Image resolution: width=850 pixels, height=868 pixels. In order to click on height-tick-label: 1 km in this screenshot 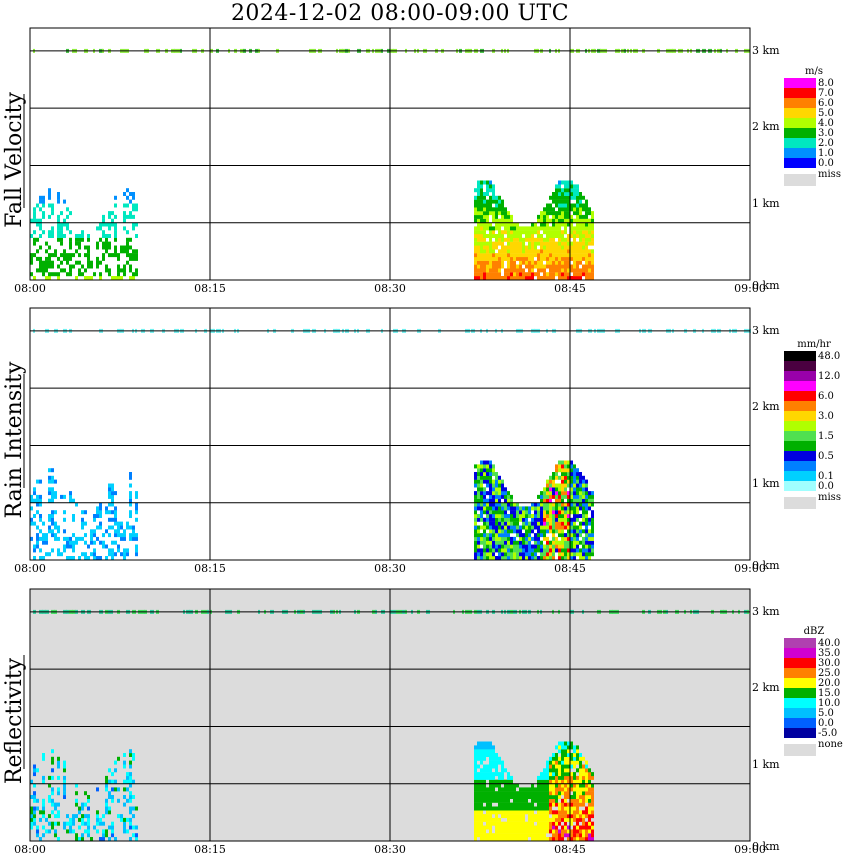, I will do `click(766, 764)`.